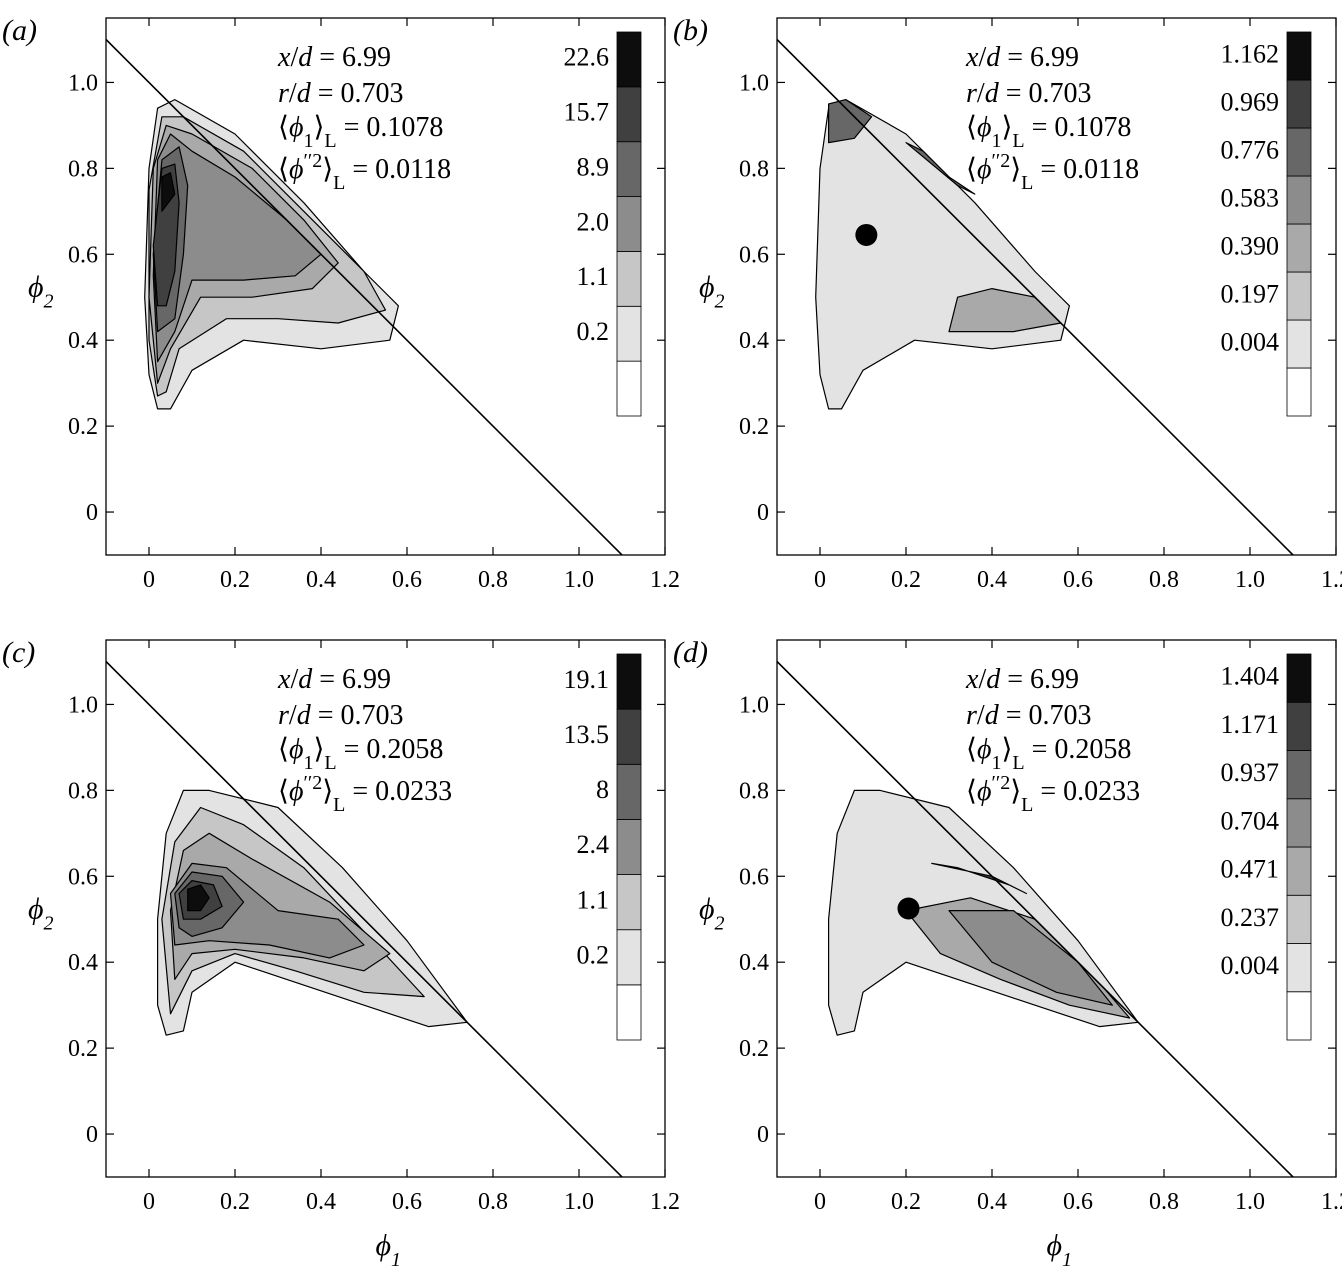 This screenshot has height=1274, width=1342. Describe the element at coordinates (593, 166) in the screenshot. I see `colorbar-label: 8.9` at that location.